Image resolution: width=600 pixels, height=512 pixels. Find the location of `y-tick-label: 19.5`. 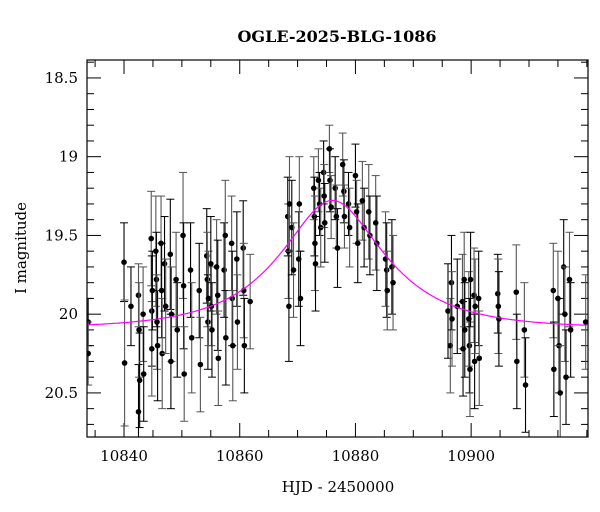

y-tick-label: 19.5 is located at coordinates (61, 235).